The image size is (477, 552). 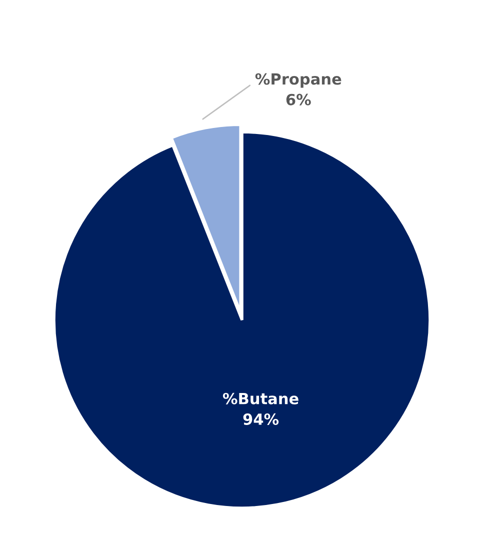 What do you see at coordinates (260, 398) in the screenshot?
I see `slice-label: %Butane` at bounding box center [260, 398].